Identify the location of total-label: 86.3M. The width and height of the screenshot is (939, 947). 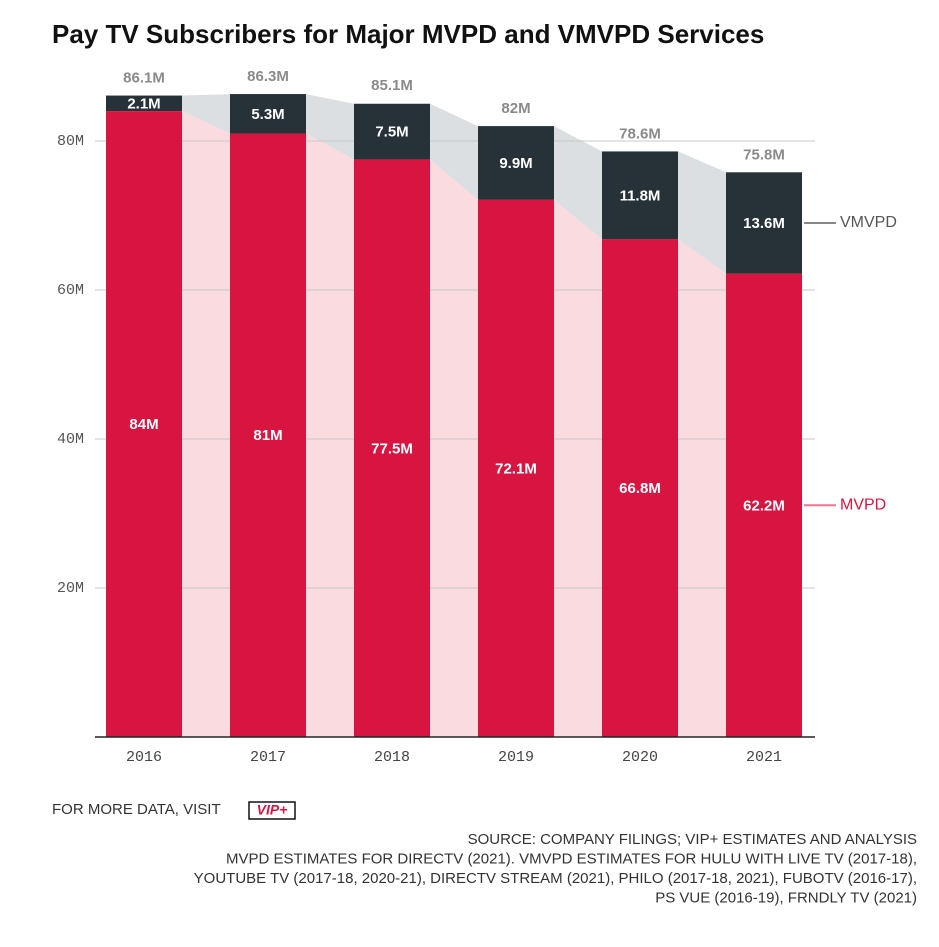
(268, 76).